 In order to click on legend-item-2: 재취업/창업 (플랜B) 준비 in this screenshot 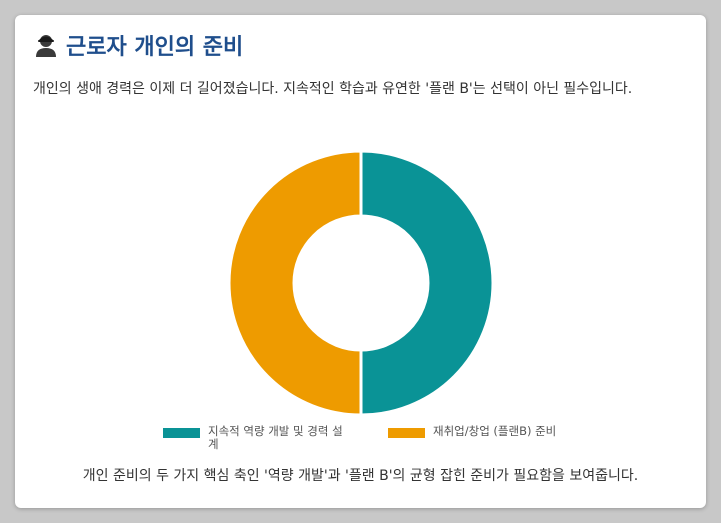, I will do `click(472, 438)`.